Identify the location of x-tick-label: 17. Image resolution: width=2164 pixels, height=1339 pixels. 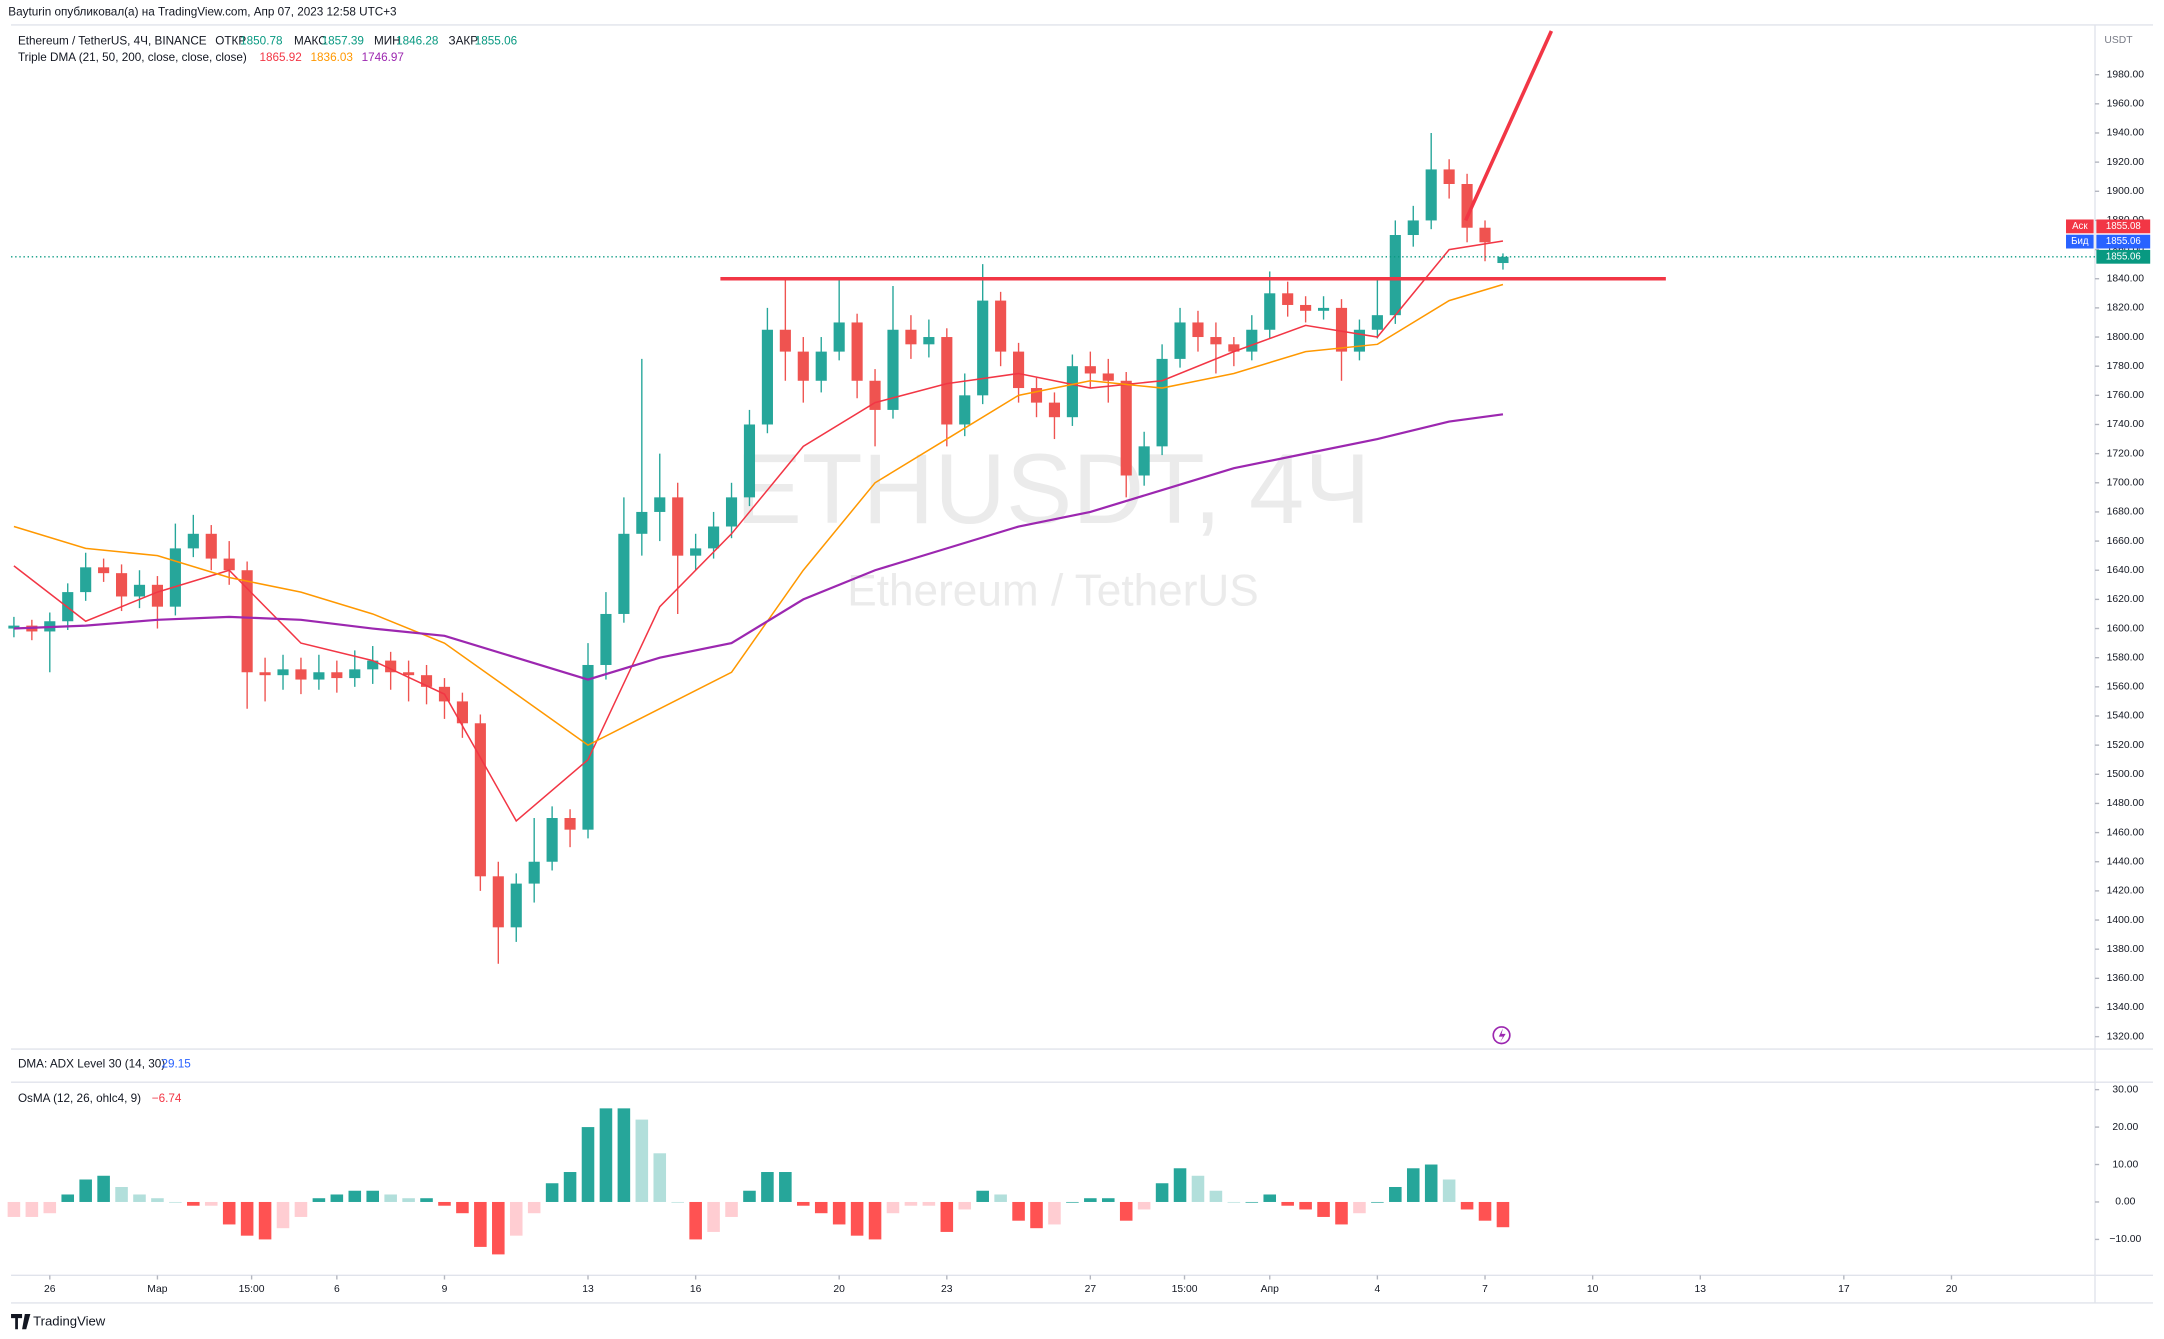
(1844, 1289).